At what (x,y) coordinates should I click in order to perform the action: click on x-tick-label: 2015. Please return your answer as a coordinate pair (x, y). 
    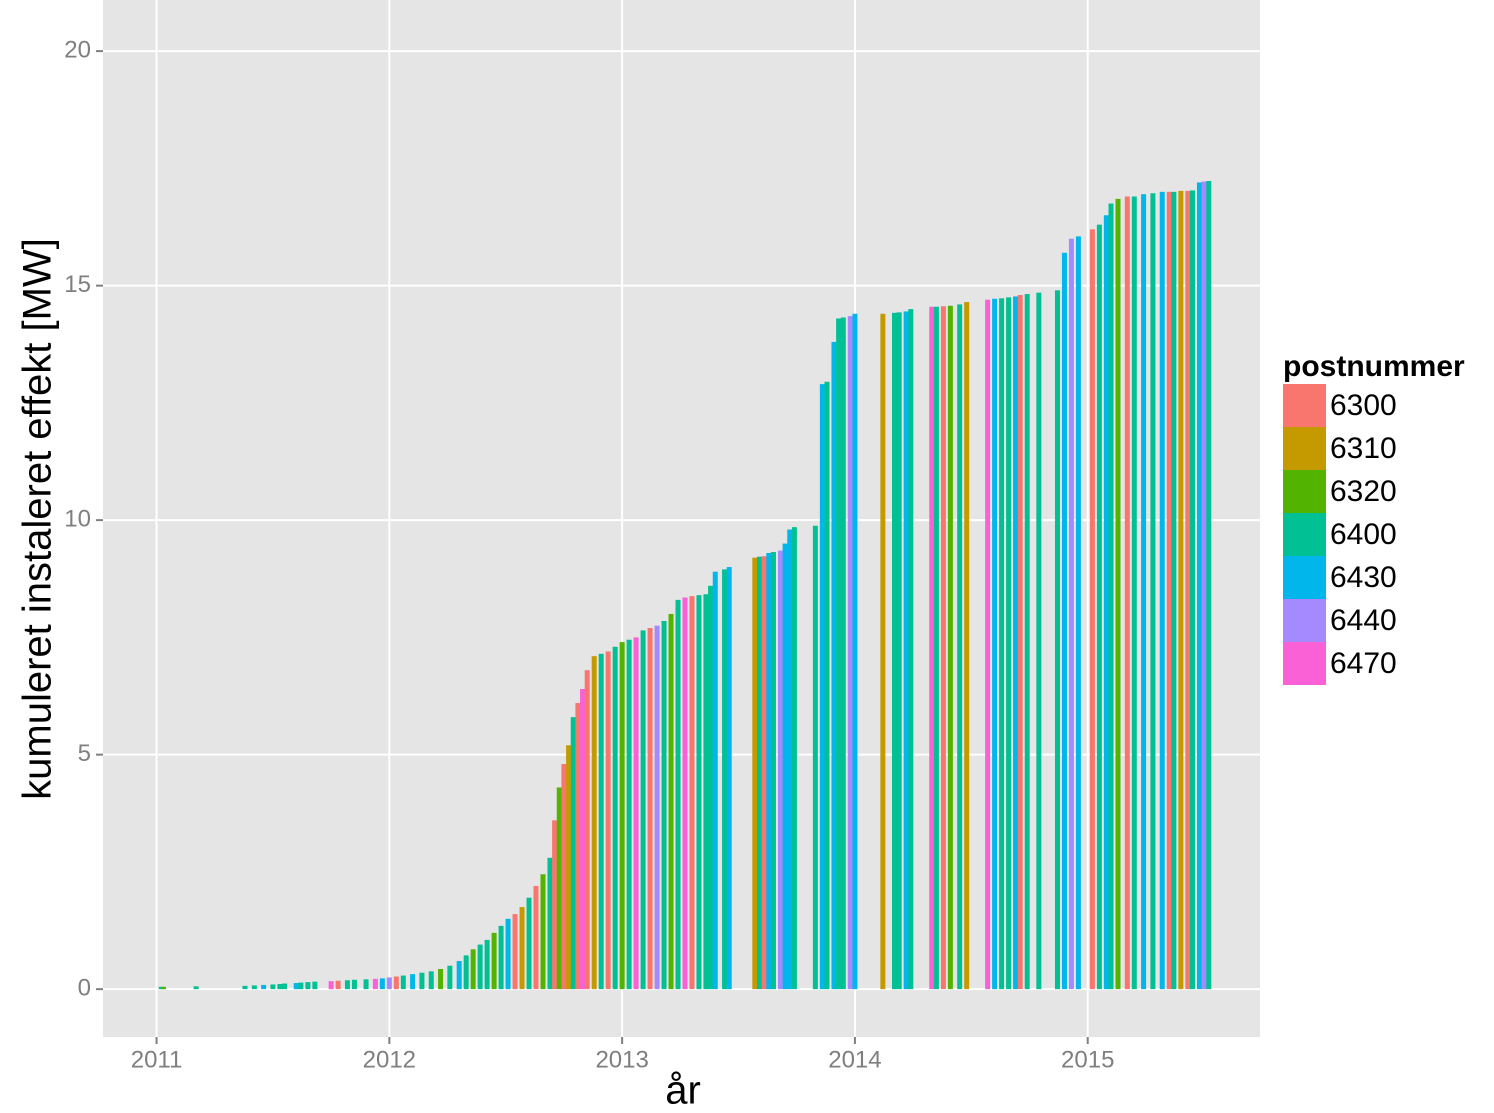
    Looking at the image, I should click on (1087, 1059).